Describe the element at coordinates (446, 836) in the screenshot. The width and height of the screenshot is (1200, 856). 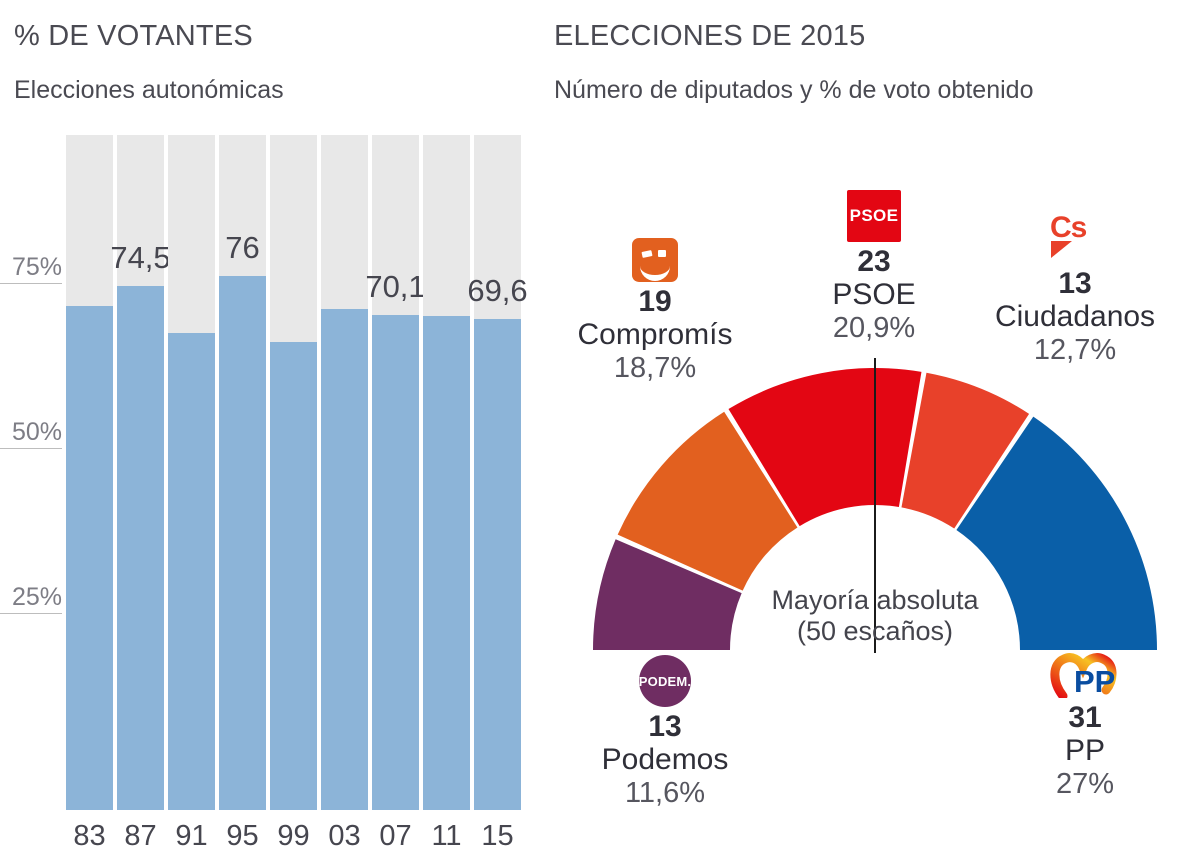
I see `x-axis-tick-11: 11` at that location.